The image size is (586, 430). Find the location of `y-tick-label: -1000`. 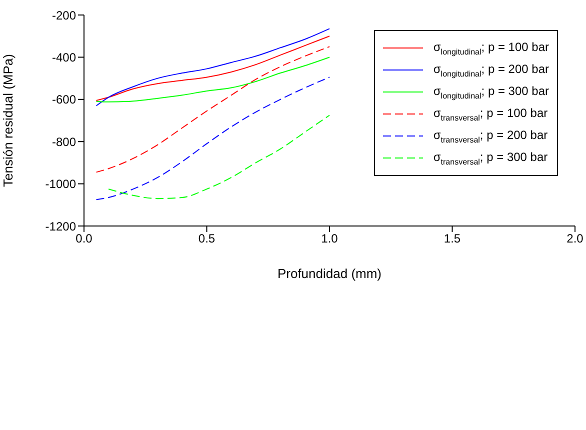

y-tick-label: -1000 is located at coordinates (60, 184).